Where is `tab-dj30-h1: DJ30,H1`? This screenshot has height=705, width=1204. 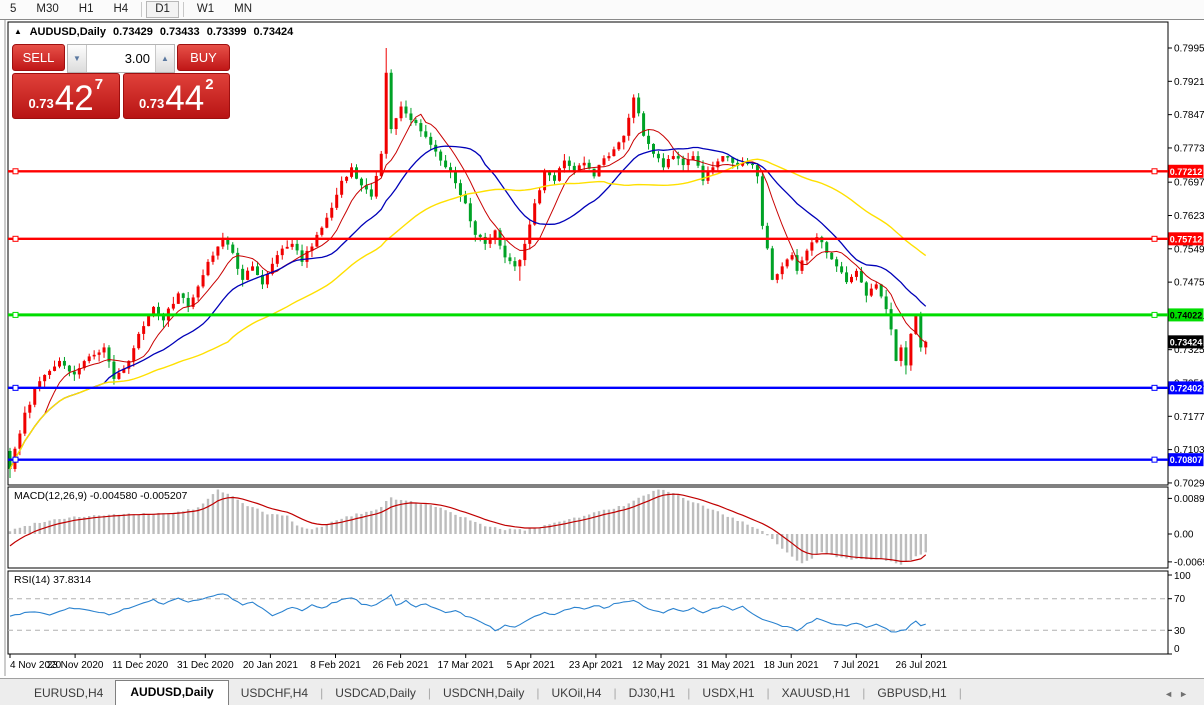 tab-dj30-h1: DJ30,H1 is located at coordinates (652, 693).